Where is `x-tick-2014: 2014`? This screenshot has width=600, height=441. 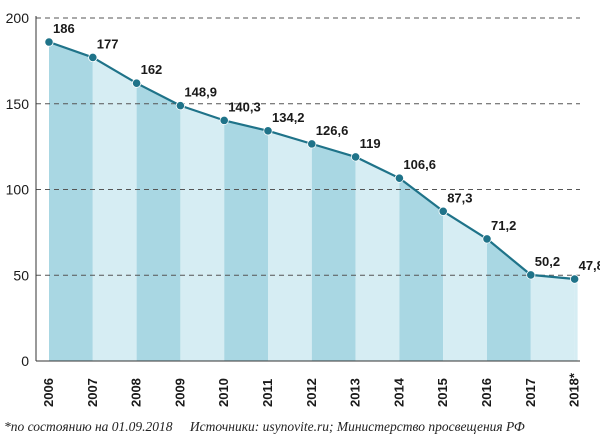
x-tick-2014: 2014 is located at coordinates (398, 392).